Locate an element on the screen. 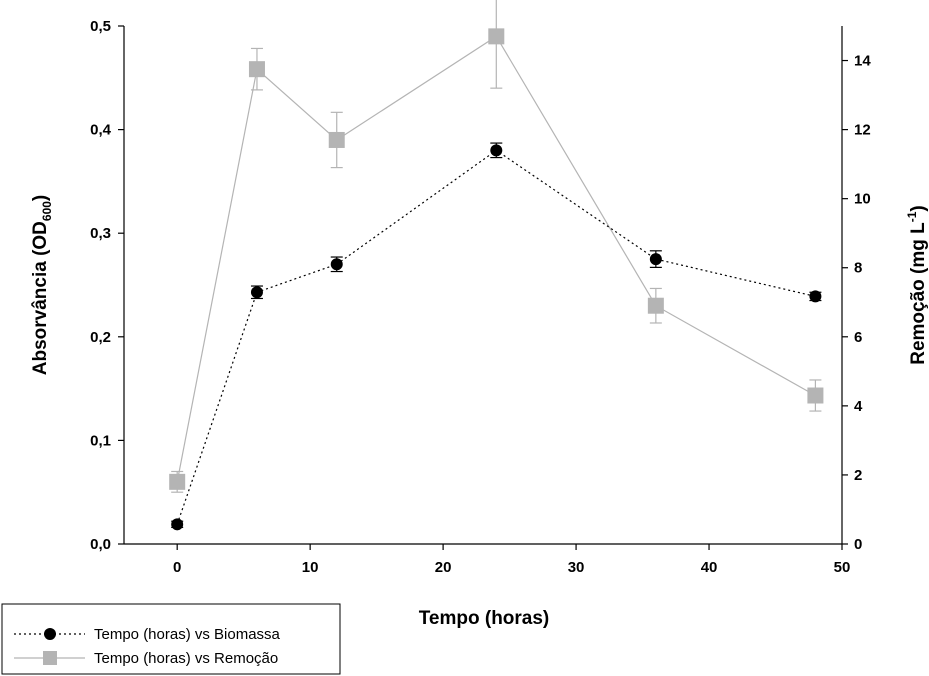 This screenshot has width=929, height=676. left-y-tick-label: 0,3 is located at coordinates (100, 233).